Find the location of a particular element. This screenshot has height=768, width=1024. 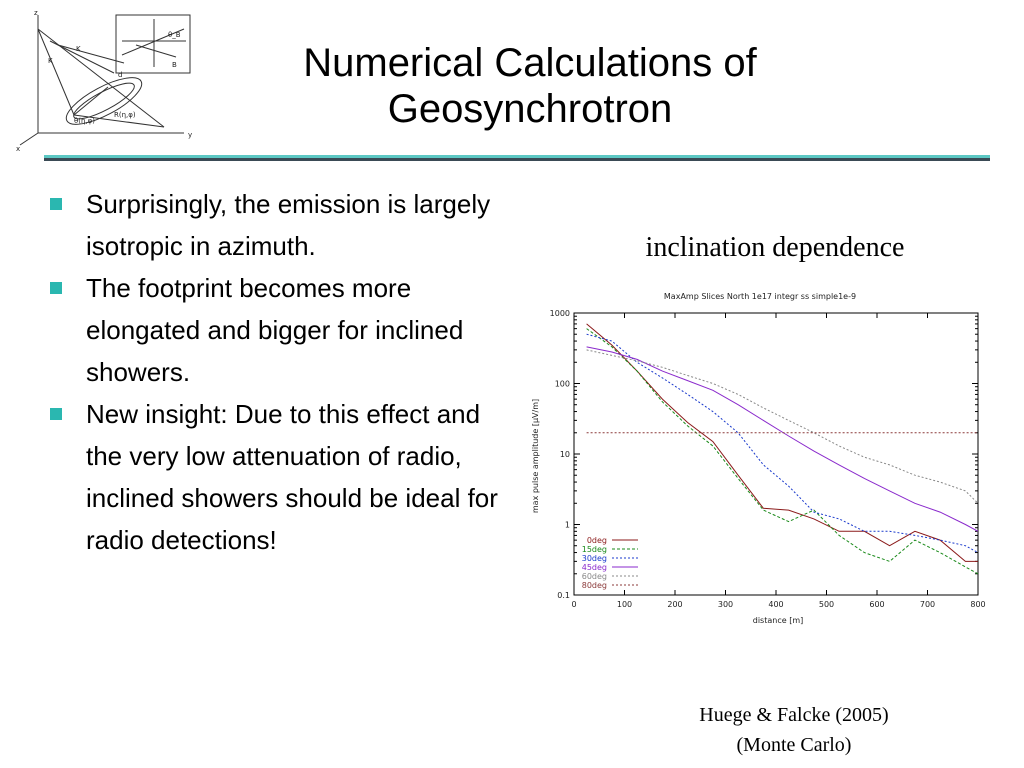

title-rule-shadow is located at coordinates (517, 159).